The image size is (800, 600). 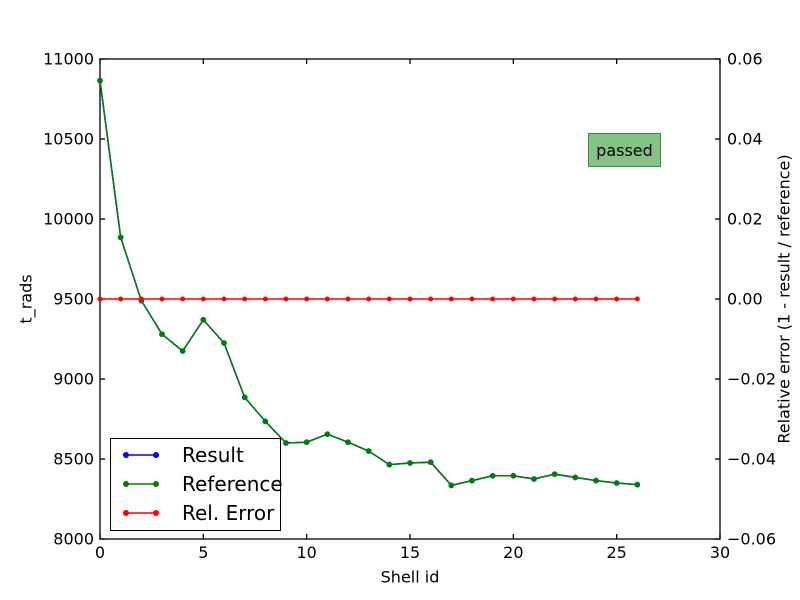 What do you see at coordinates (410, 577) in the screenshot?
I see `x-axis-label: Shell id` at bounding box center [410, 577].